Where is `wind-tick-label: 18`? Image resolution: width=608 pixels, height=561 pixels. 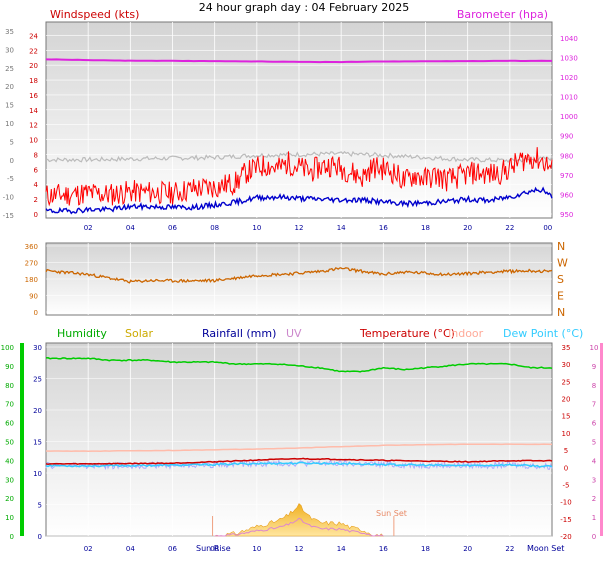 wind-tick-label: 18 is located at coordinates (33, 81).